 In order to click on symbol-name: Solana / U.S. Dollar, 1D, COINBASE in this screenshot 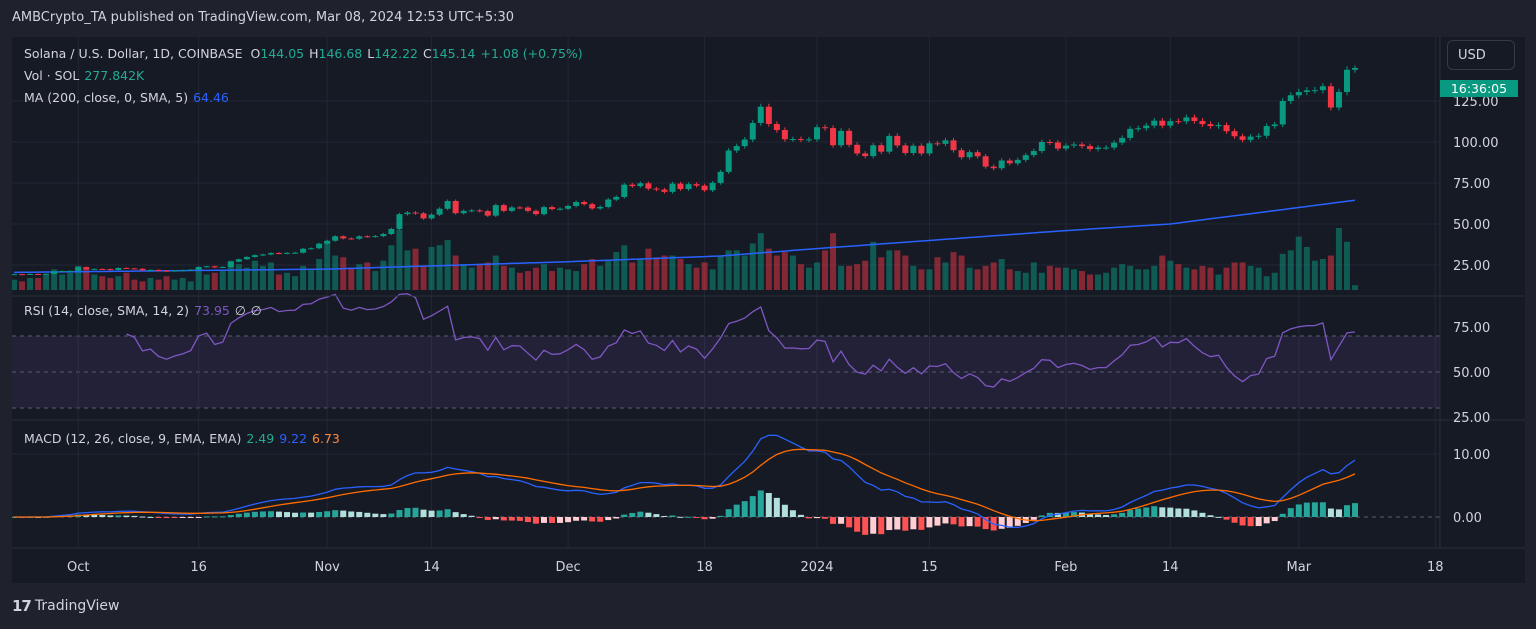, I will do `click(133, 53)`.